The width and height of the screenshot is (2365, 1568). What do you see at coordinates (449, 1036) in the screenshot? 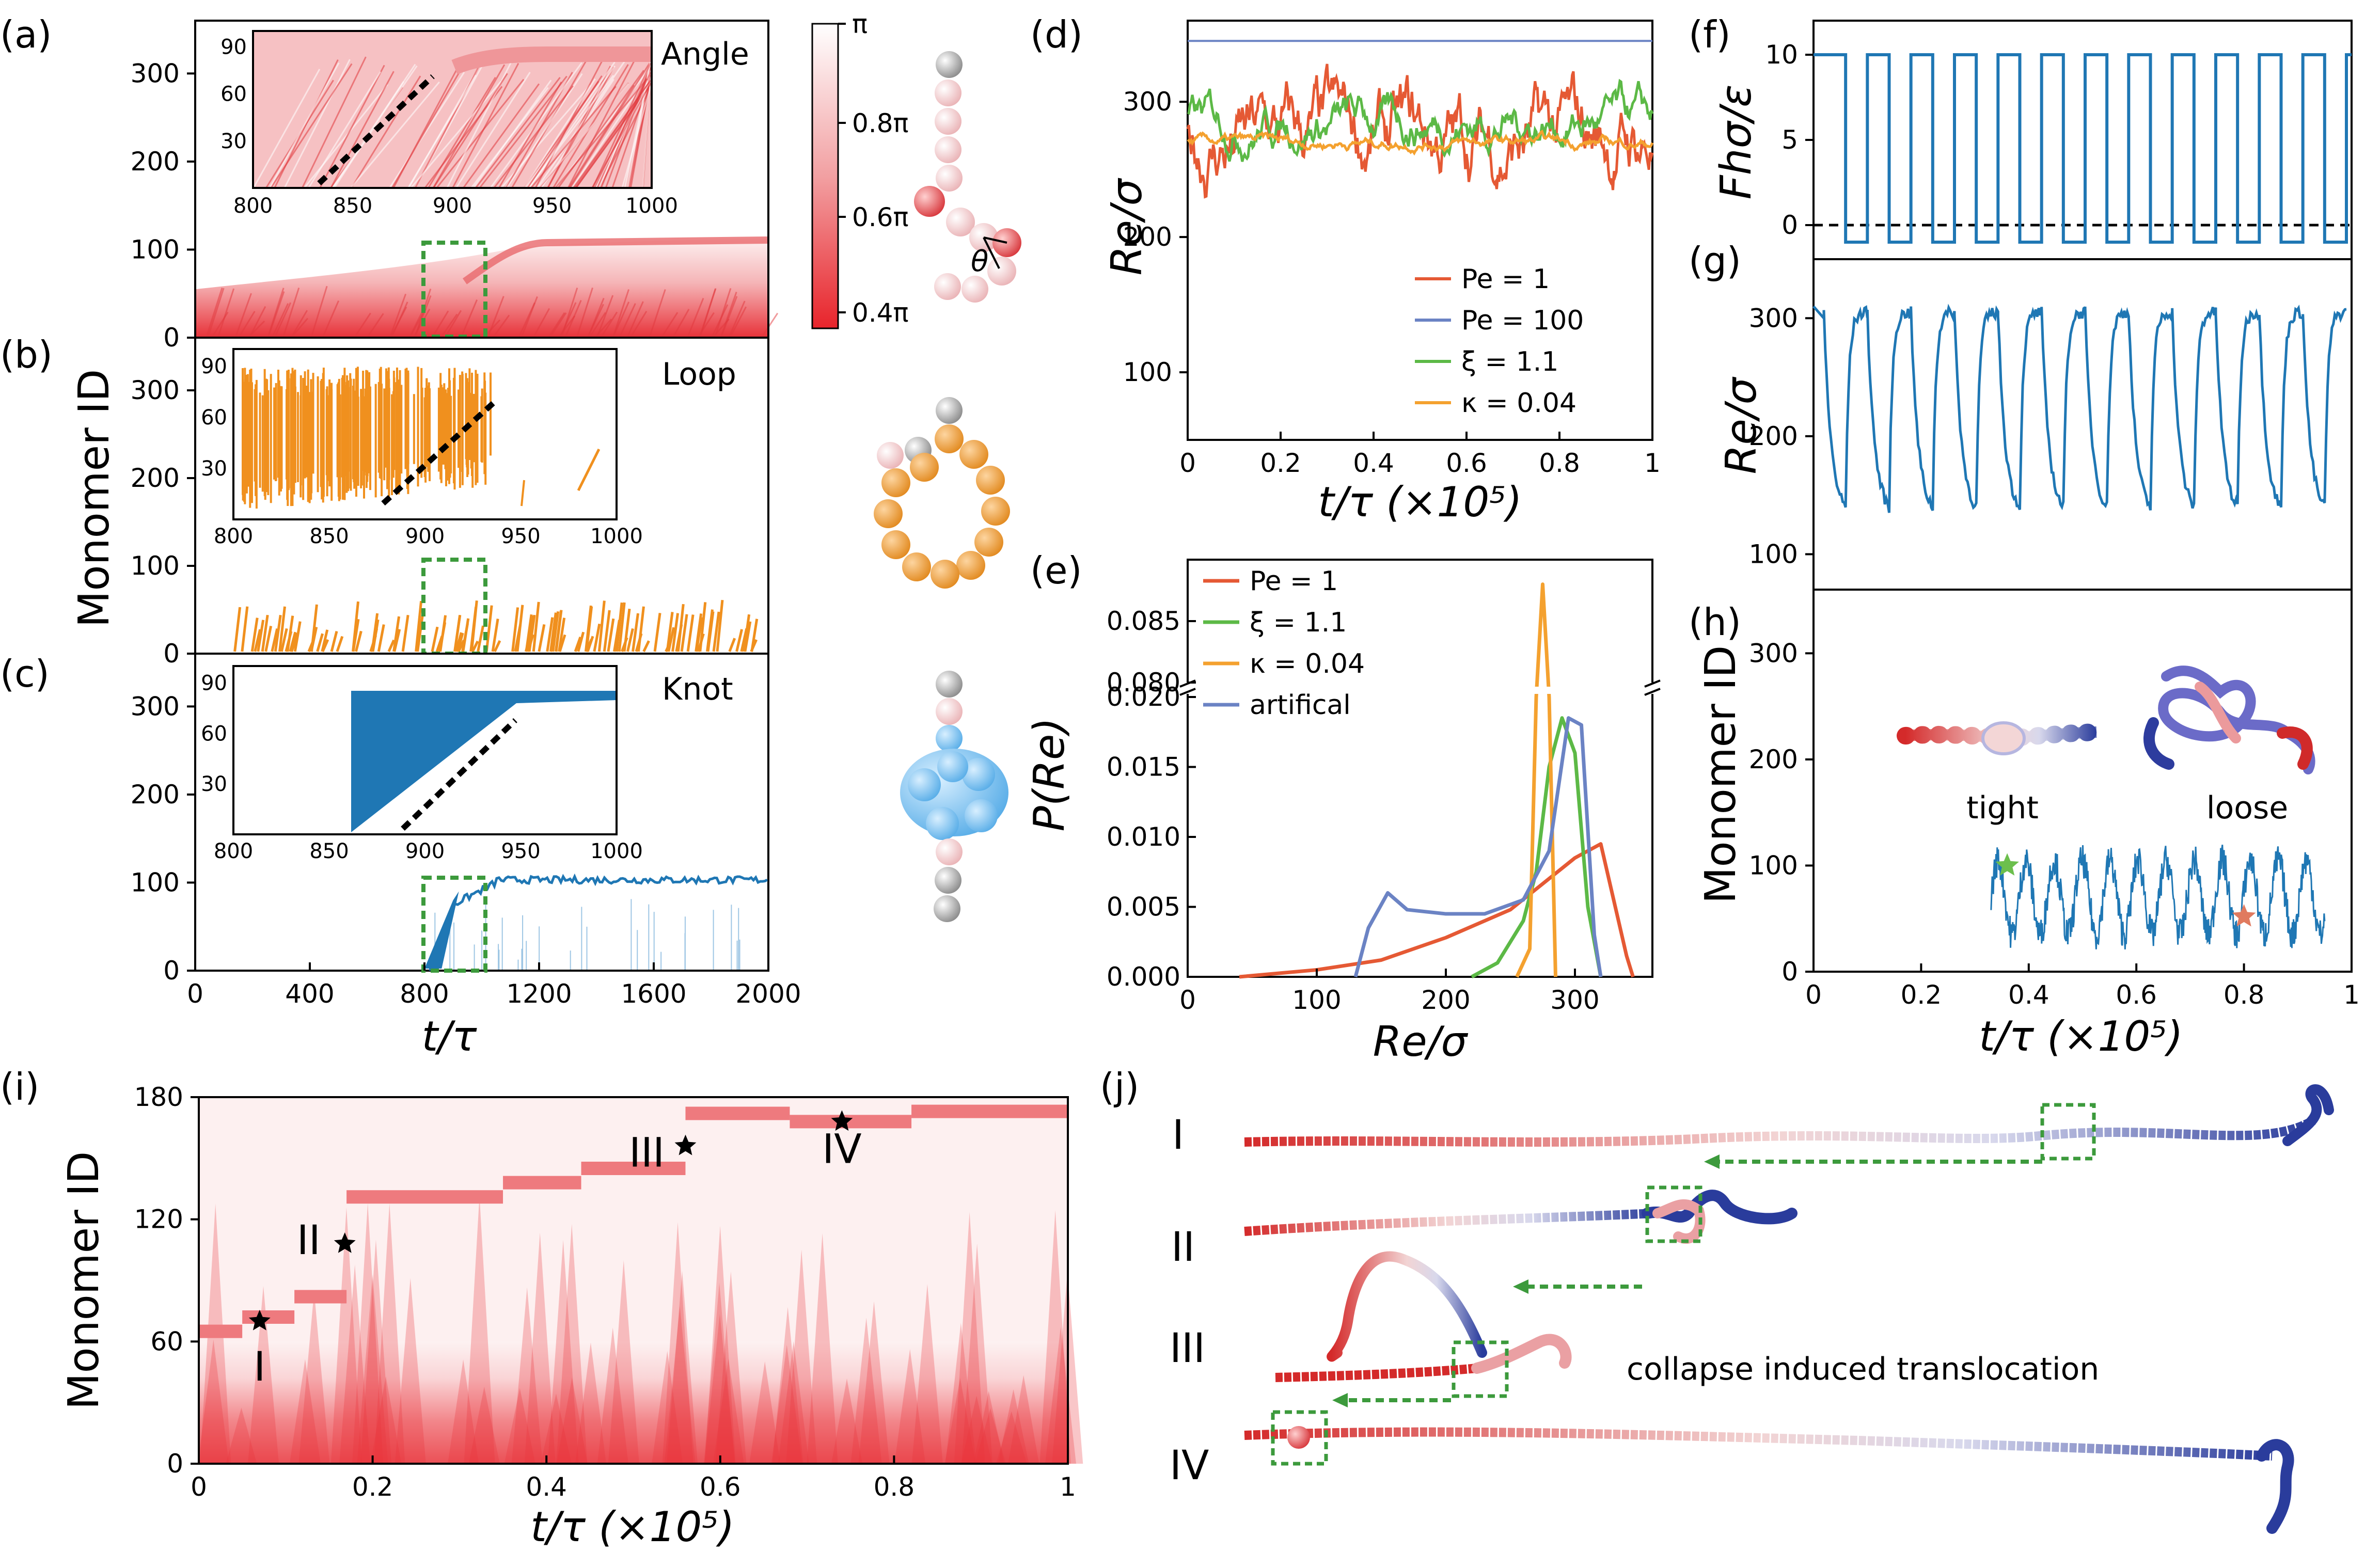
I see `panel-c-xlabel: t/τ` at bounding box center [449, 1036].